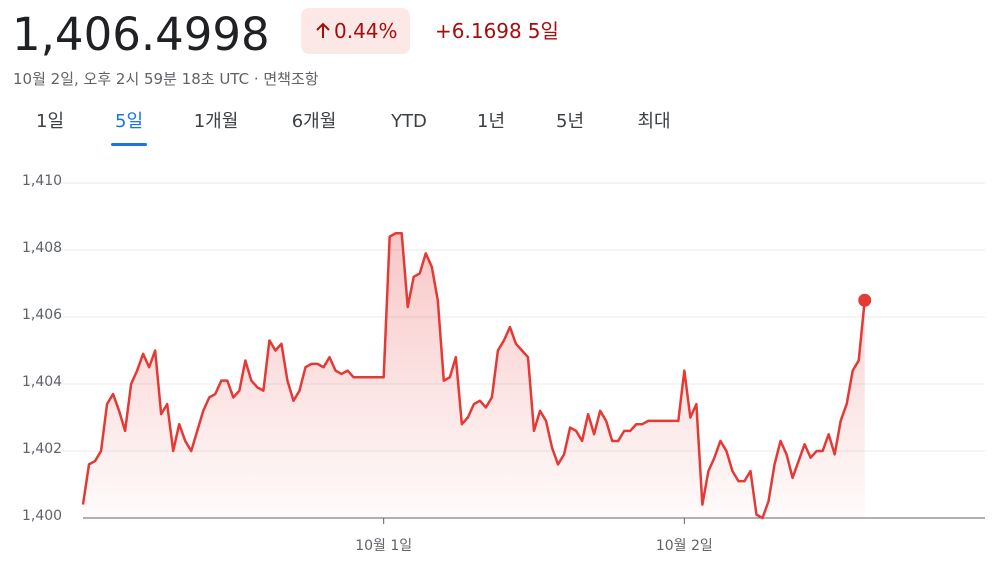  I want to click on price: 1,406.4998, so click(141, 34).